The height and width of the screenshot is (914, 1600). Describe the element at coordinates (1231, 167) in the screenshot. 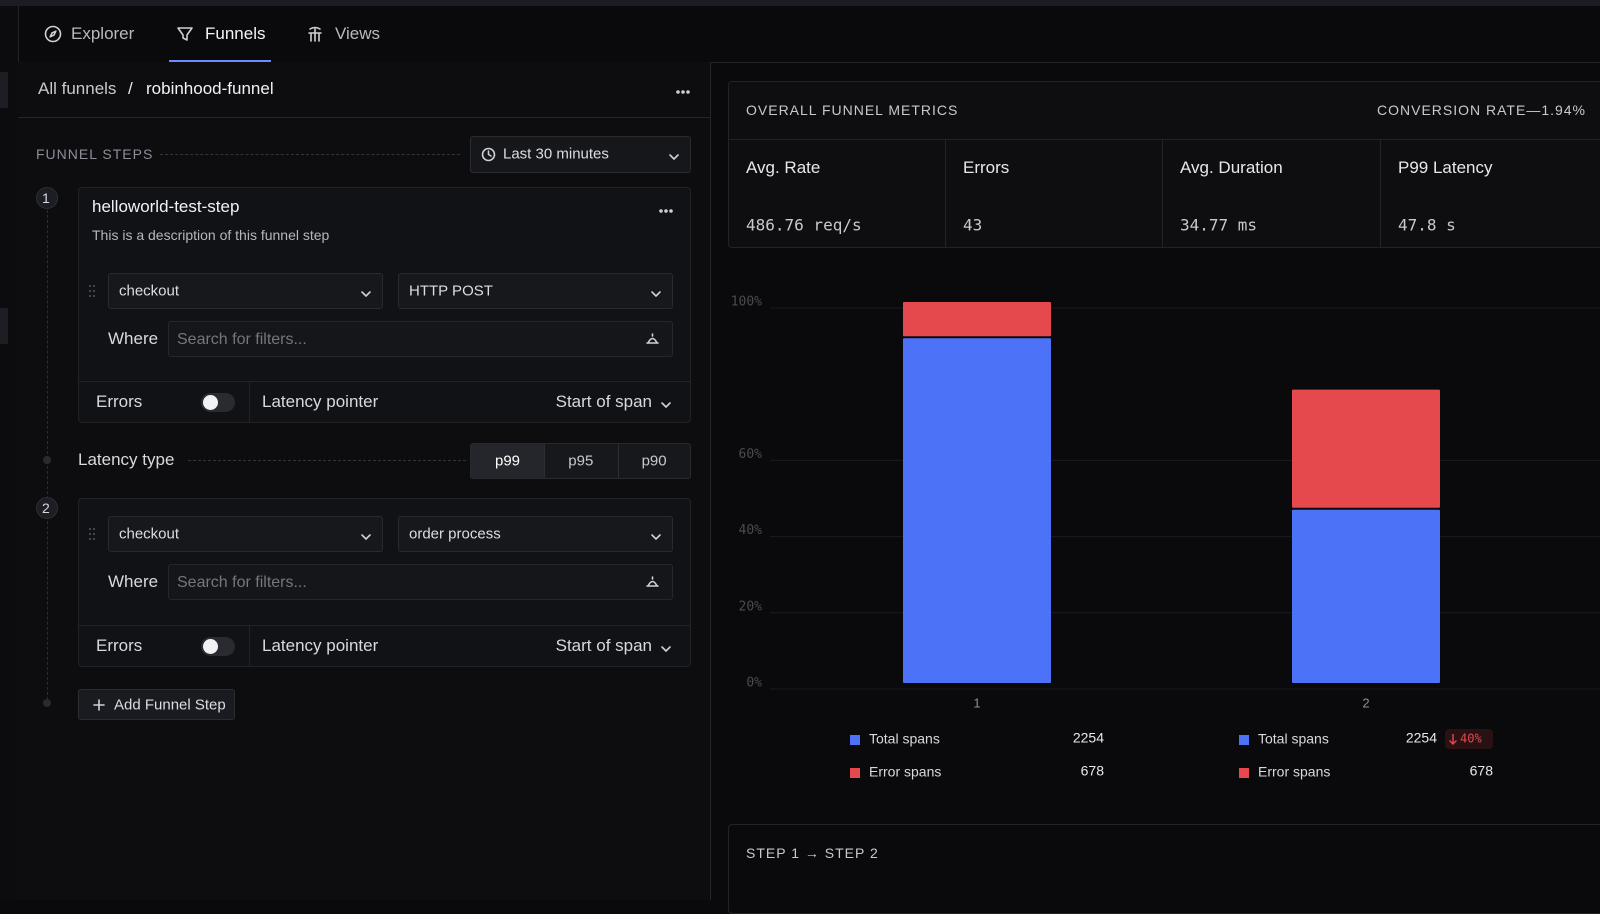

I see `metric-label: Avg. Duration` at that location.